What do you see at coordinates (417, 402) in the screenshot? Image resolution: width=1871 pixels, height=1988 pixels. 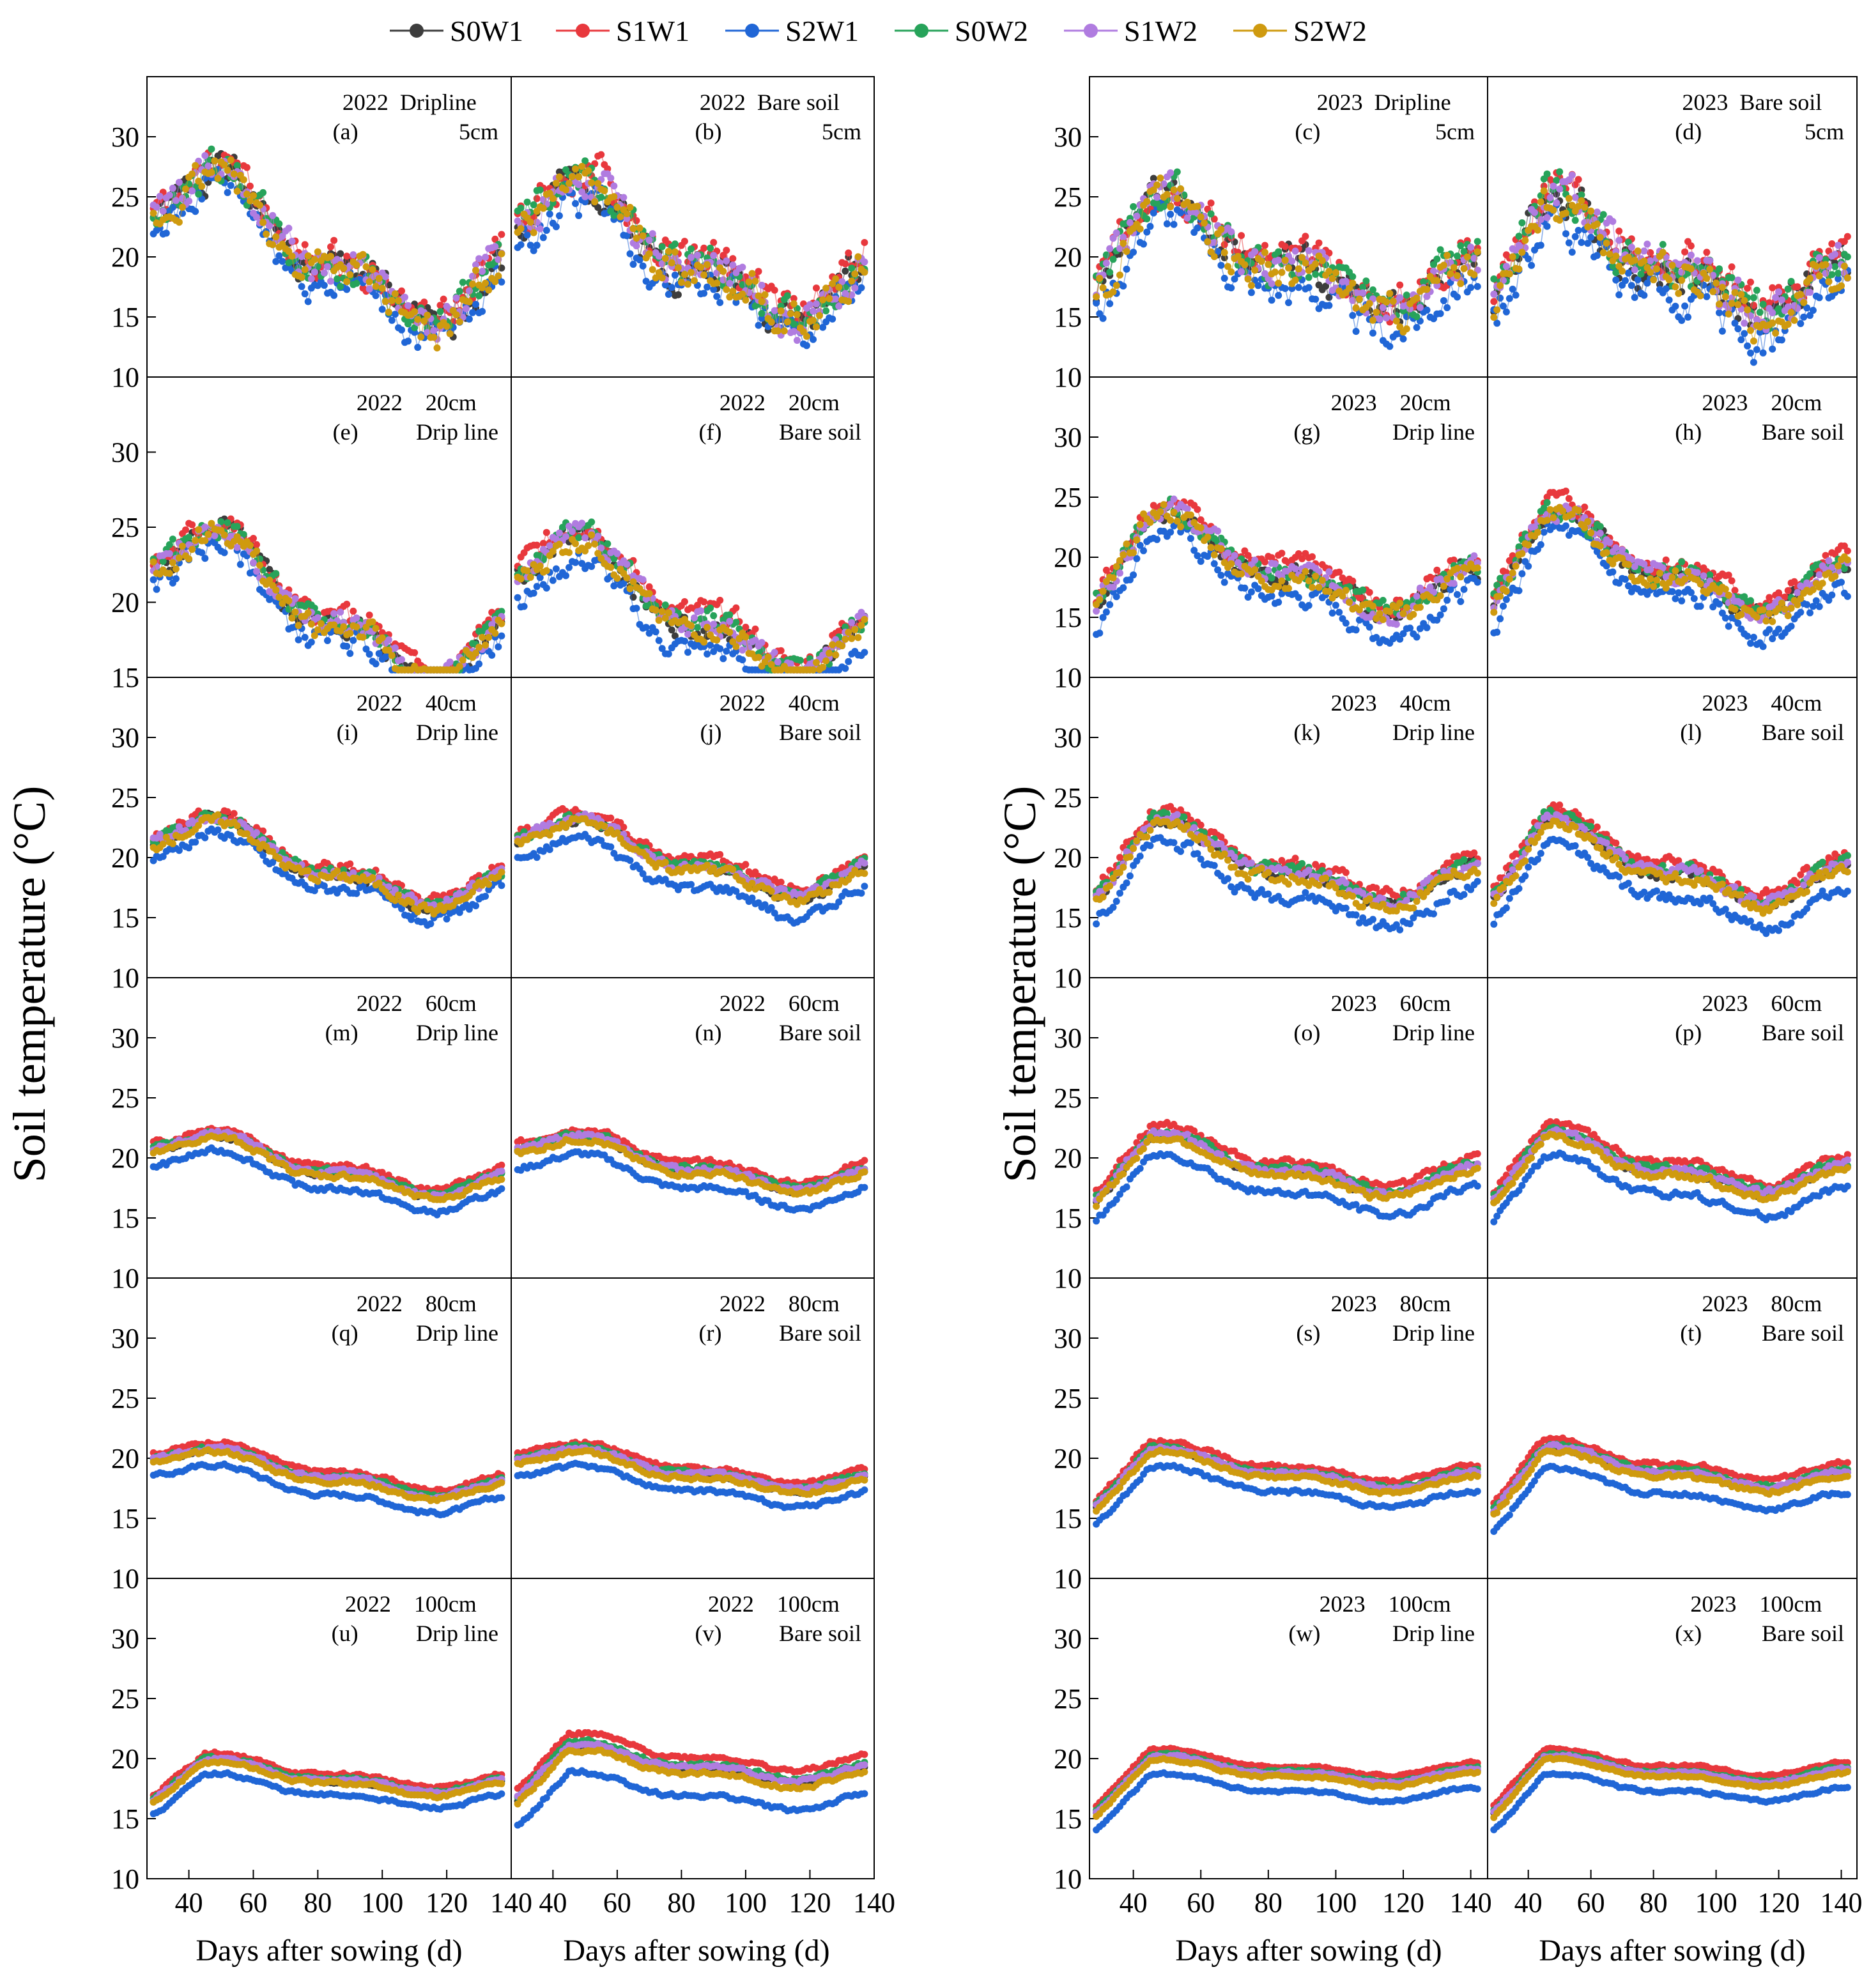 I see `panel-header-title: 2022 20cm` at bounding box center [417, 402].